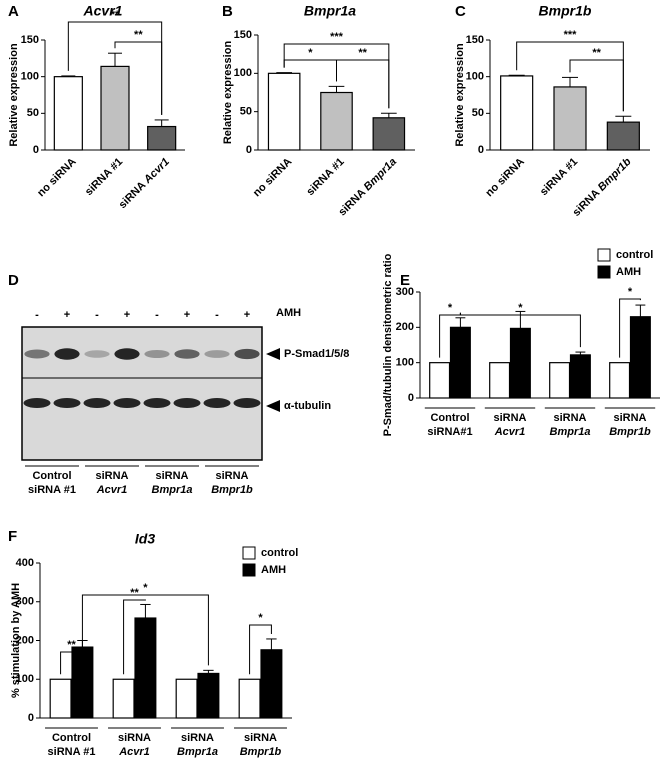 The width and height of the screenshot is (672, 758). What do you see at coordinates (13, 11) in the screenshot?
I see `panel-letter: A` at bounding box center [13, 11].